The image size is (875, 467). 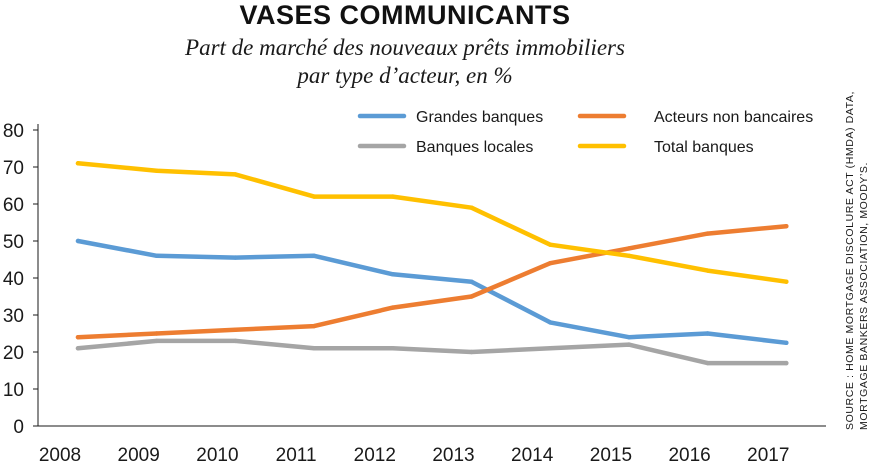 I want to click on x-tick-label: 2016, so click(x=689, y=455).